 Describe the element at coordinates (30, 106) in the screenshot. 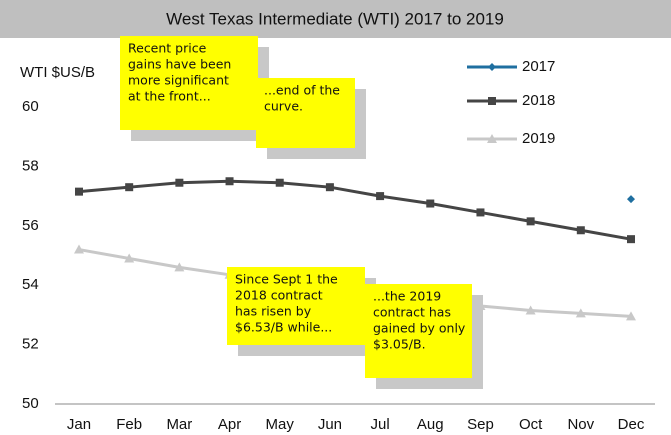

I see `y-tick-label: 60` at that location.